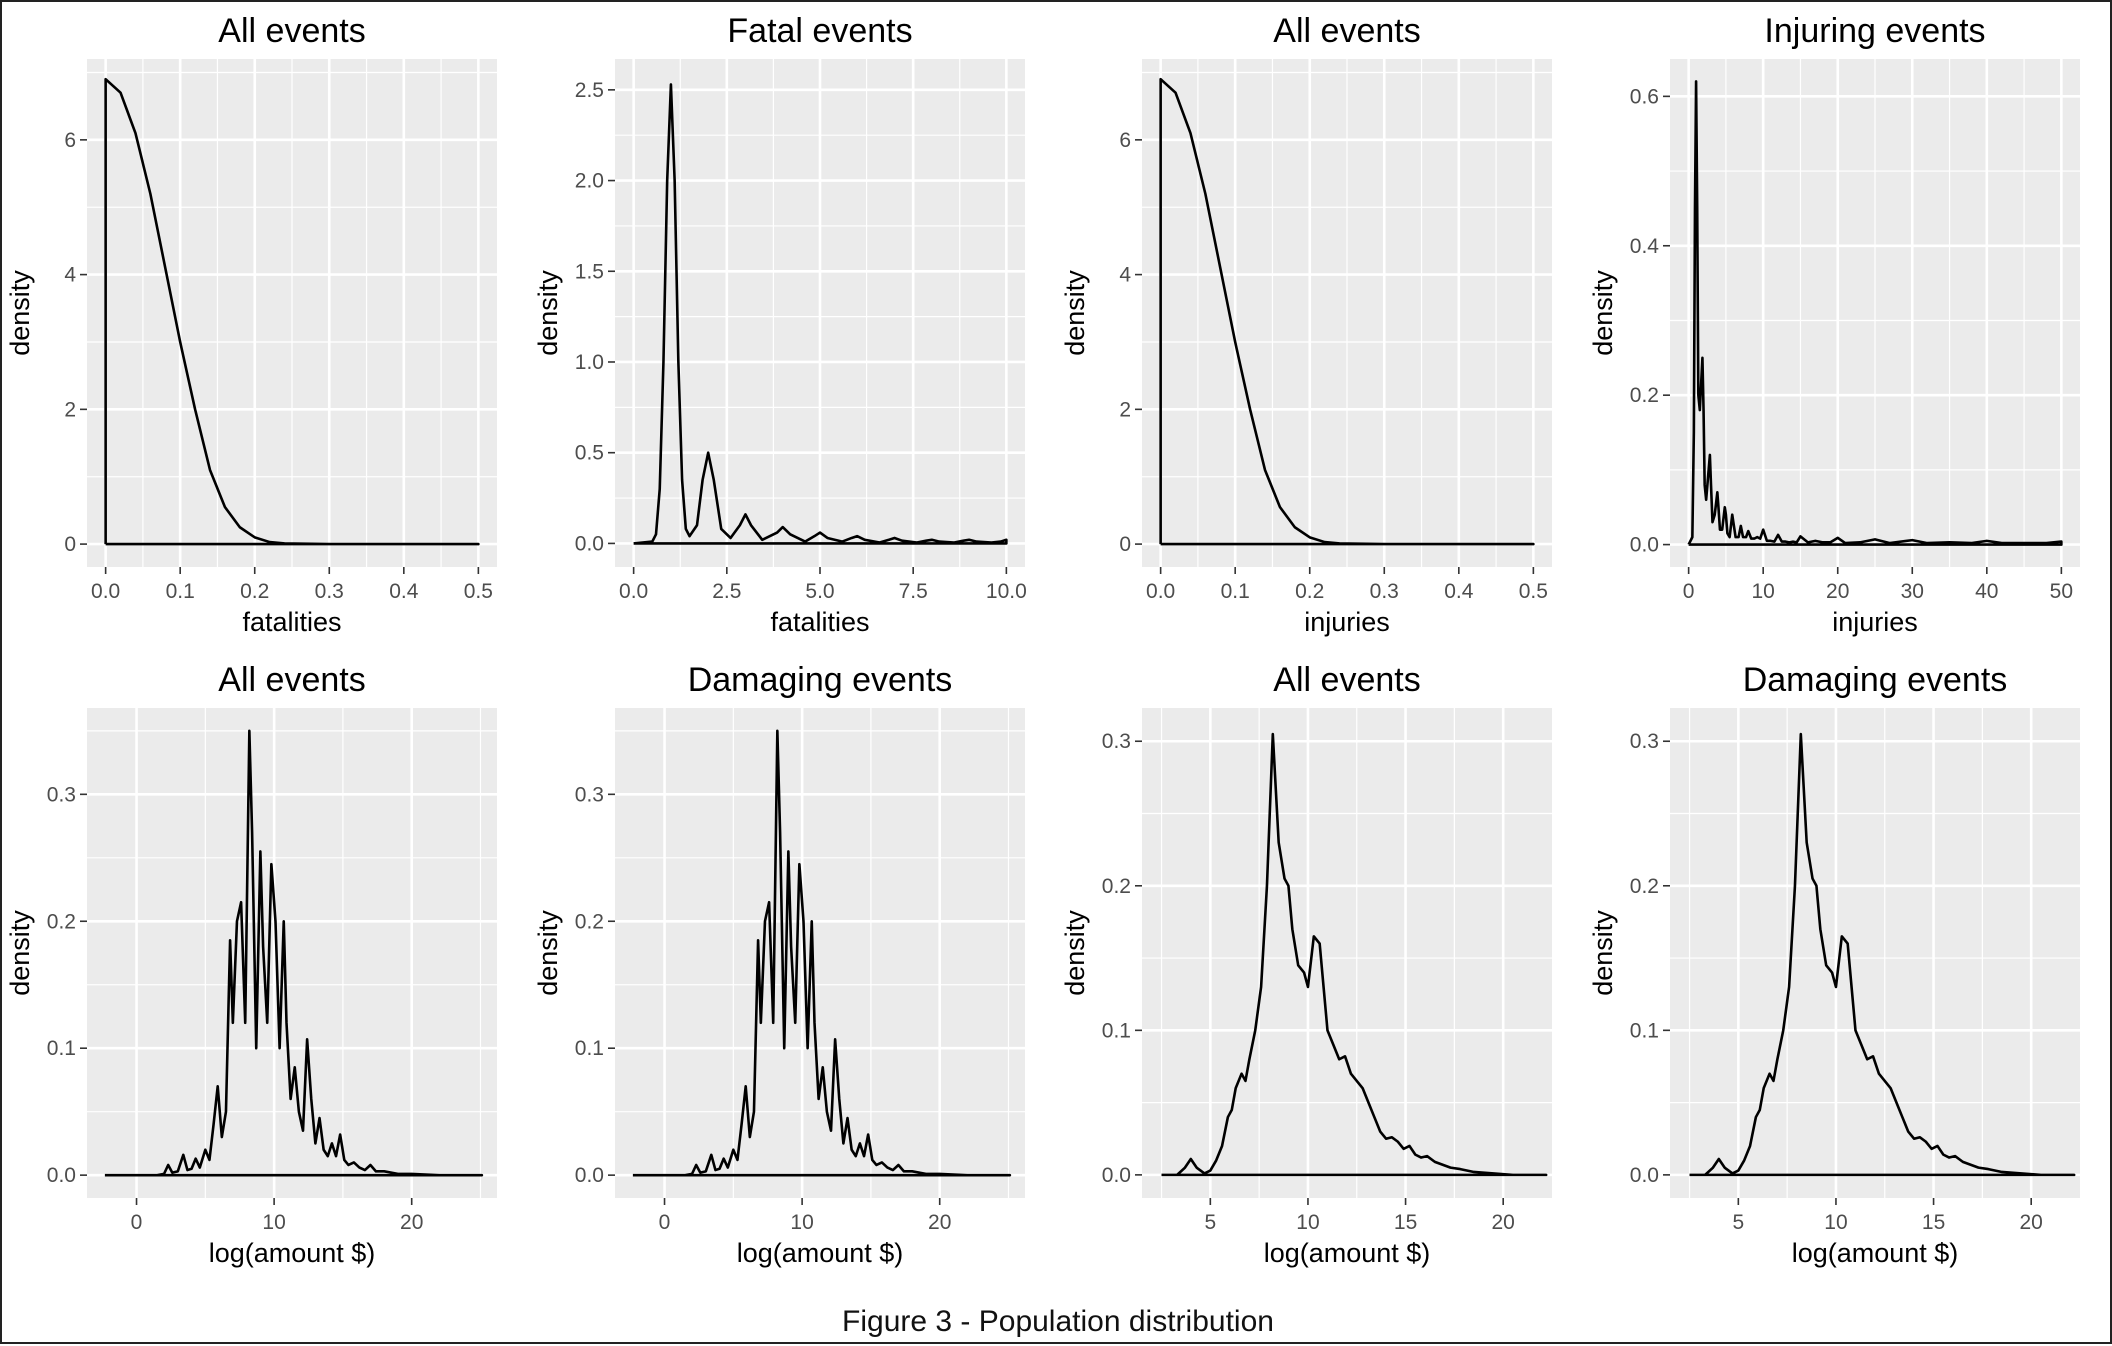 The width and height of the screenshot is (2112, 1346). What do you see at coordinates (2061, 591) in the screenshot?
I see `x-tick-label: 50` at bounding box center [2061, 591].